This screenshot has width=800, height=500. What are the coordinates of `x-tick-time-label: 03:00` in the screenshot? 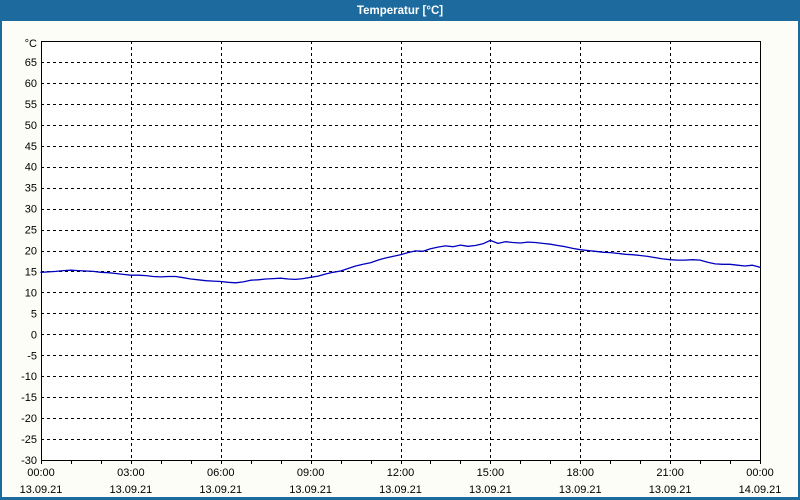 It's located at (131, 473).